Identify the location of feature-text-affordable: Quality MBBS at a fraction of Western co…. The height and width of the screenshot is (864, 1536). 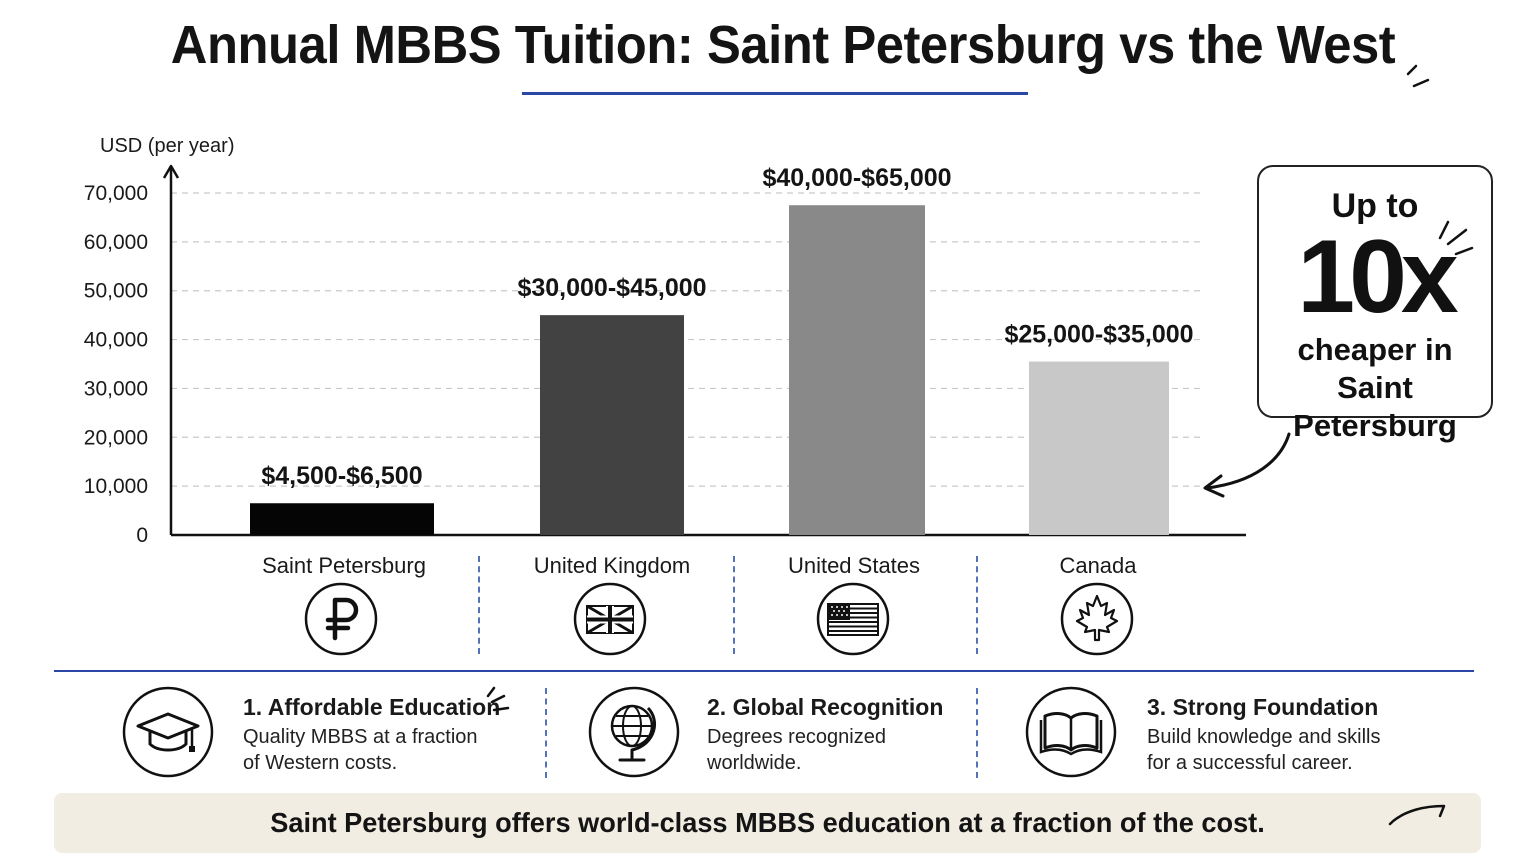
(360, 750).